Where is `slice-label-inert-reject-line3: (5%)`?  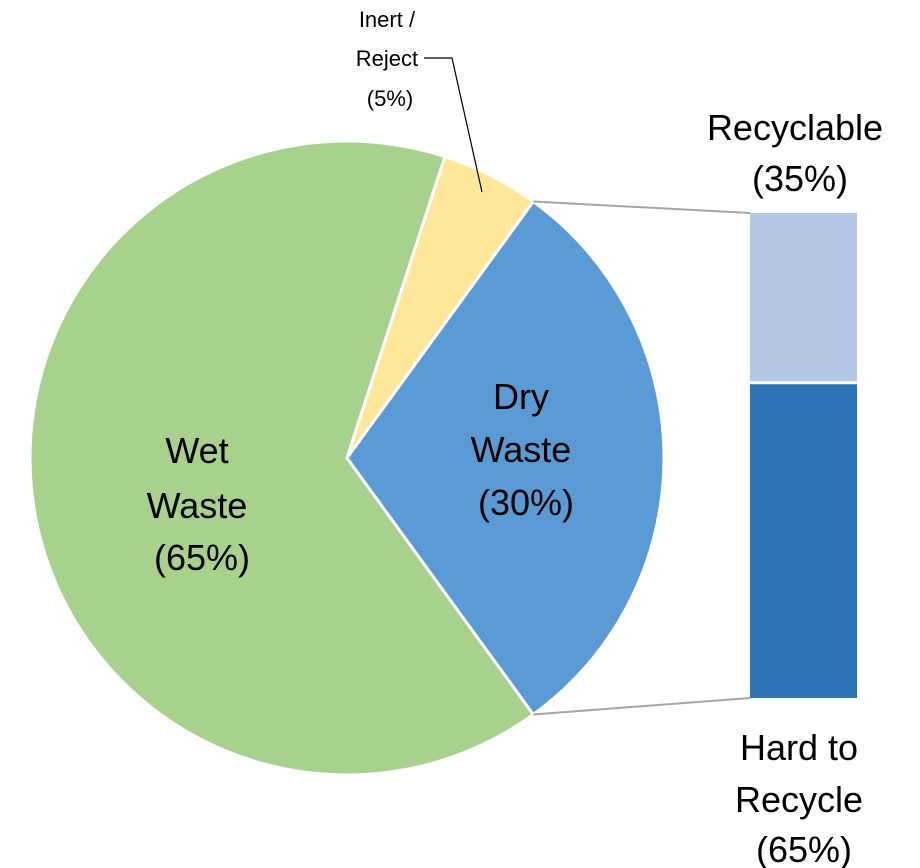 slice-label-inert-reject-line3: (5%) is located at coordinates (390, 98).